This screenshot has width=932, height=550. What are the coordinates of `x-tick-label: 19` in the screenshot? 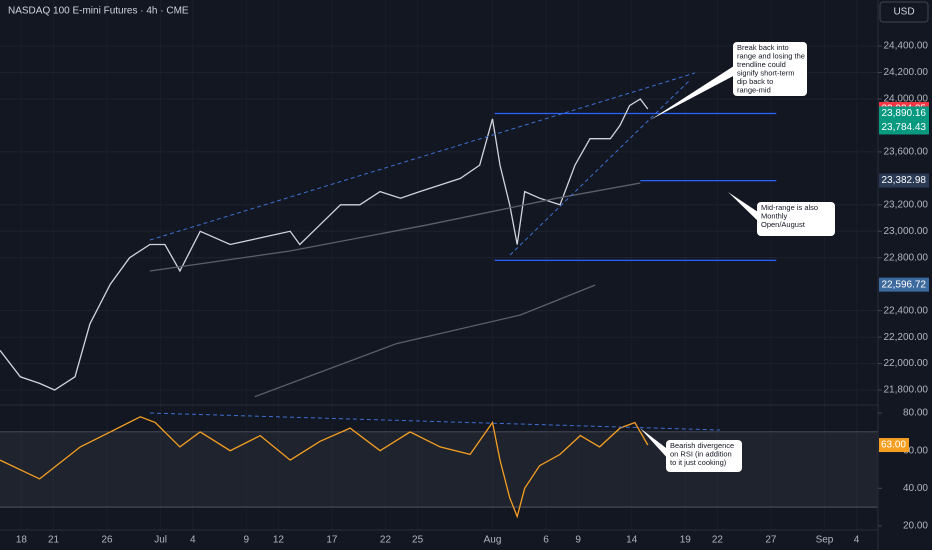 It's located at (686, 540).